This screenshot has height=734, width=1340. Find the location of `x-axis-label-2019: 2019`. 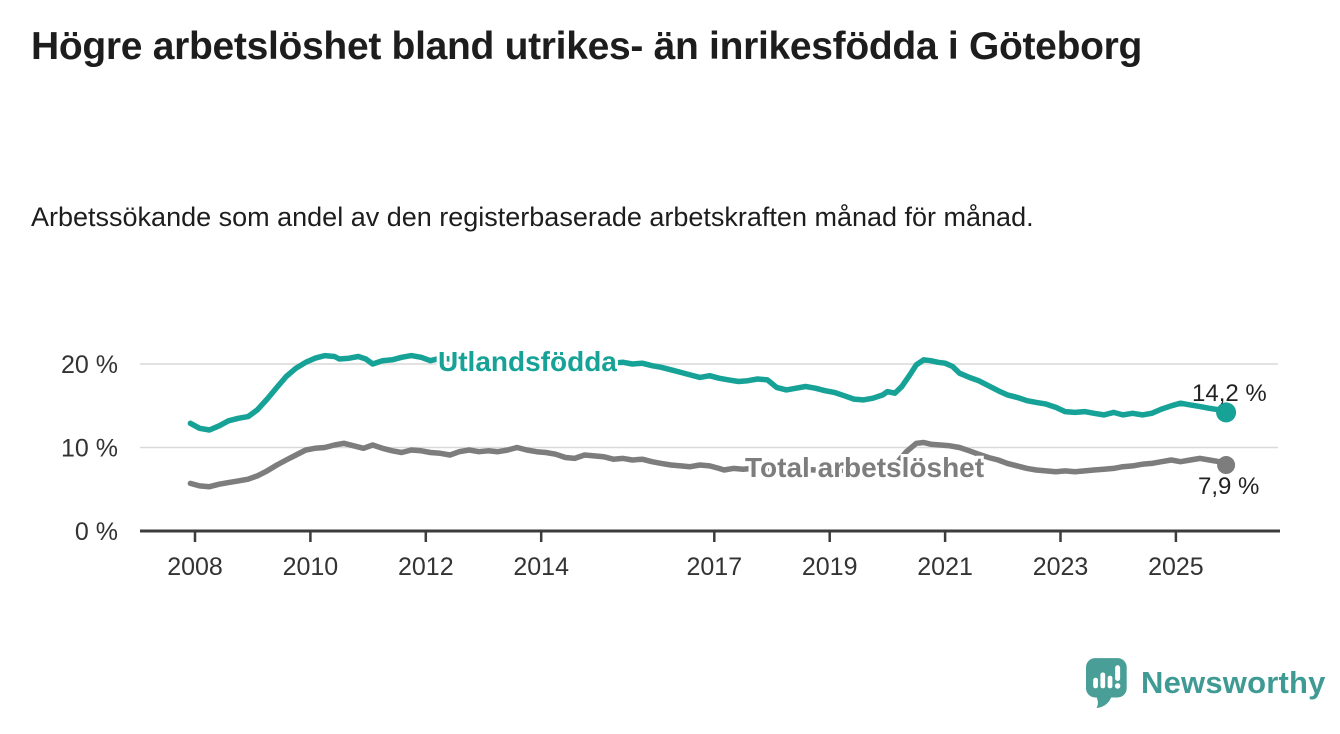

x-axis-label-2019: 2019 is located at coordinates (830, 567).